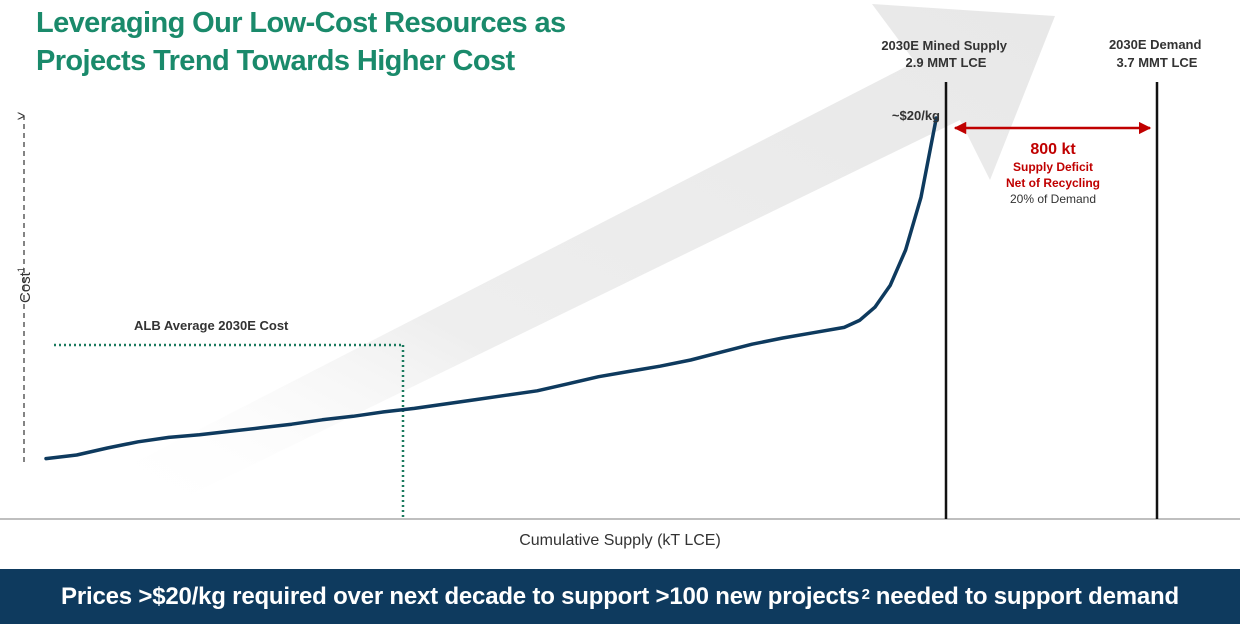  Describe the element at coordinates (945, 54) in the screenshot. I see `mined-supply-label: 2030E Mined Supply 2.9 MMT LCE` at that location.